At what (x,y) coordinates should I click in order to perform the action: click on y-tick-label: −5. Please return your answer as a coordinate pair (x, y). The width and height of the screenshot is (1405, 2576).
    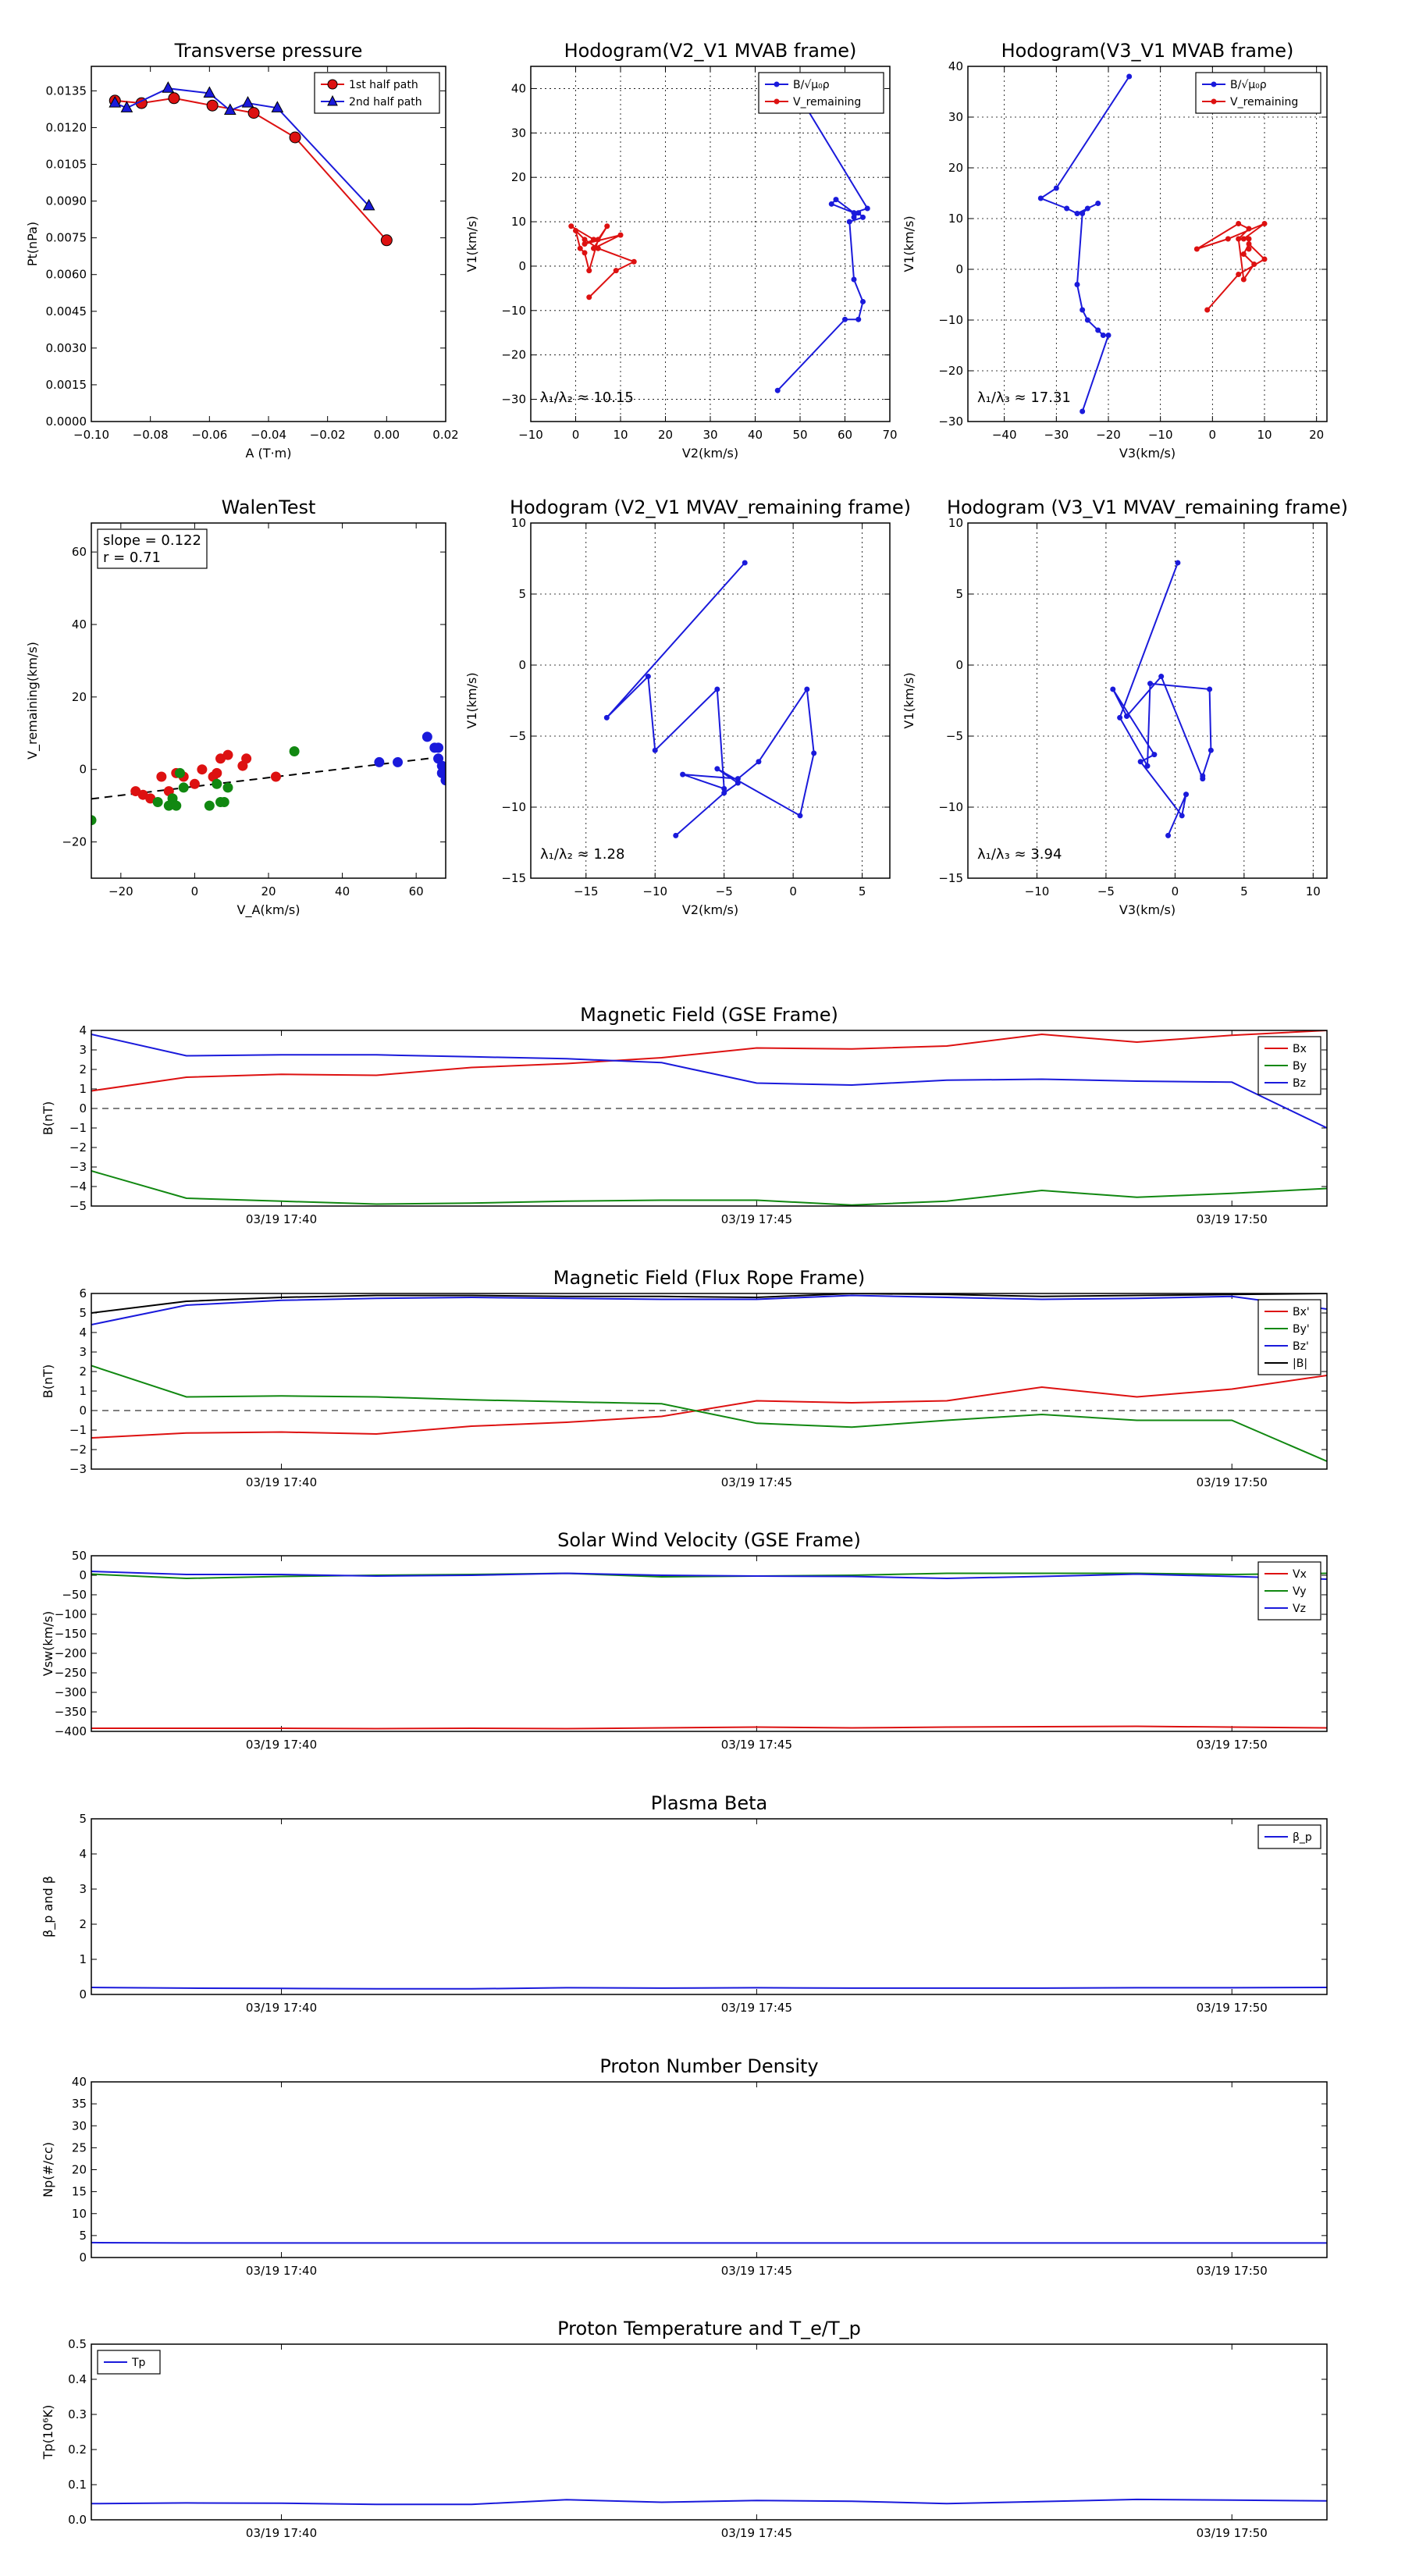
    Looking at the image, I should click on (517, 736).